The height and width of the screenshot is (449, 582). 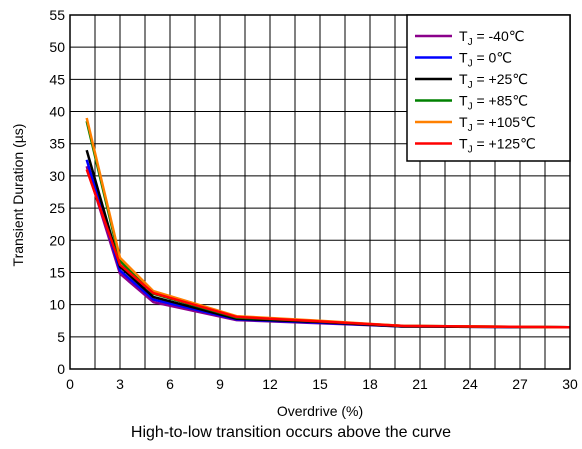 I want to click on x-tick-label: 3, so click(x=120, y=384).